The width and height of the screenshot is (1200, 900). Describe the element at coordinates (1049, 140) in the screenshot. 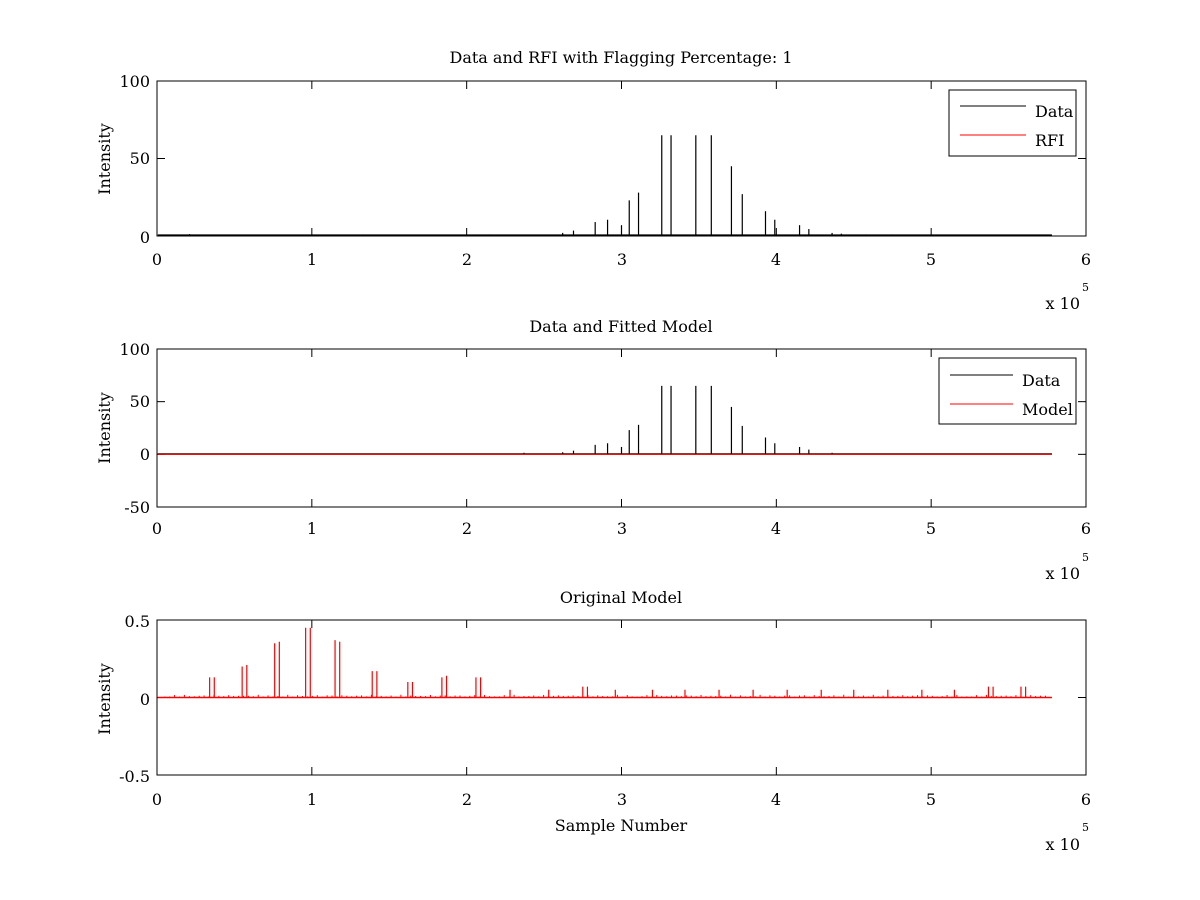

I see `legend-label-rfi: RFI` at that location.